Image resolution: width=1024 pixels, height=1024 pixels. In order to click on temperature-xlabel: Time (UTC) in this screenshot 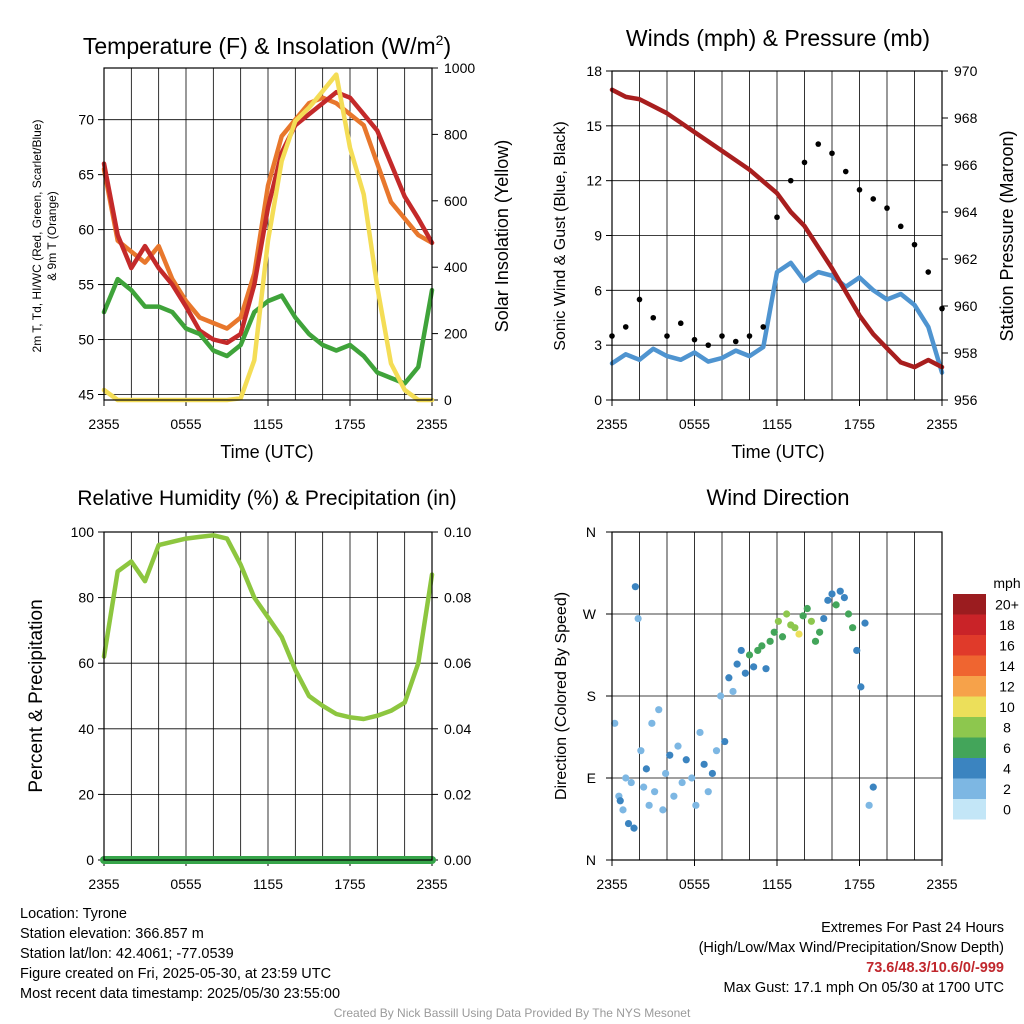, I will do `click(266, 452)`.